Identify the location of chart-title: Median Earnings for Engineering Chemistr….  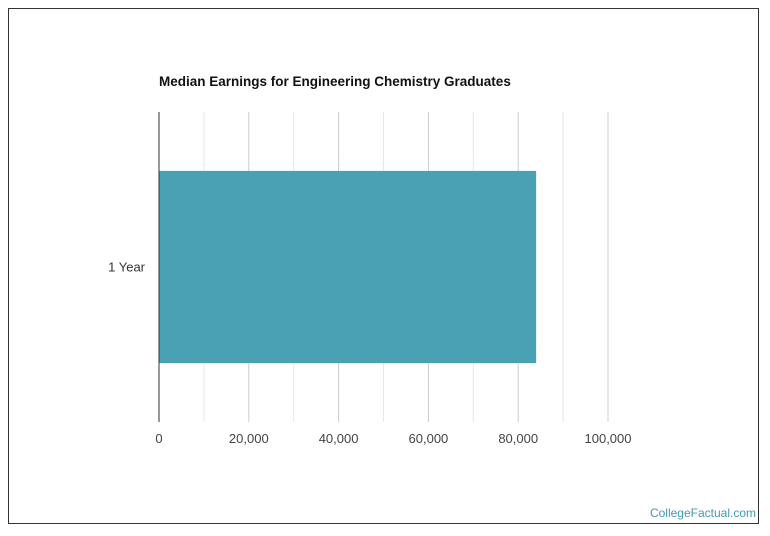
(335, 81).